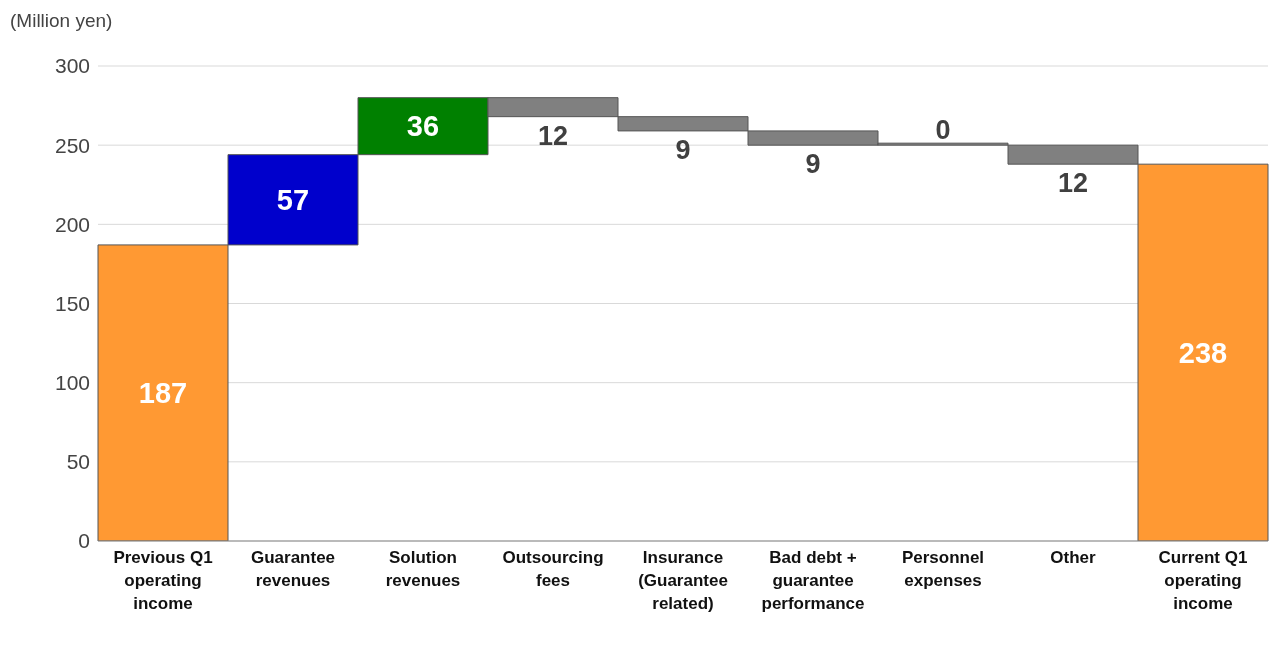 Image resolution: width=1284 pixels, height=654 pixels. I want to click on data-label: 36, so click(423, 126).